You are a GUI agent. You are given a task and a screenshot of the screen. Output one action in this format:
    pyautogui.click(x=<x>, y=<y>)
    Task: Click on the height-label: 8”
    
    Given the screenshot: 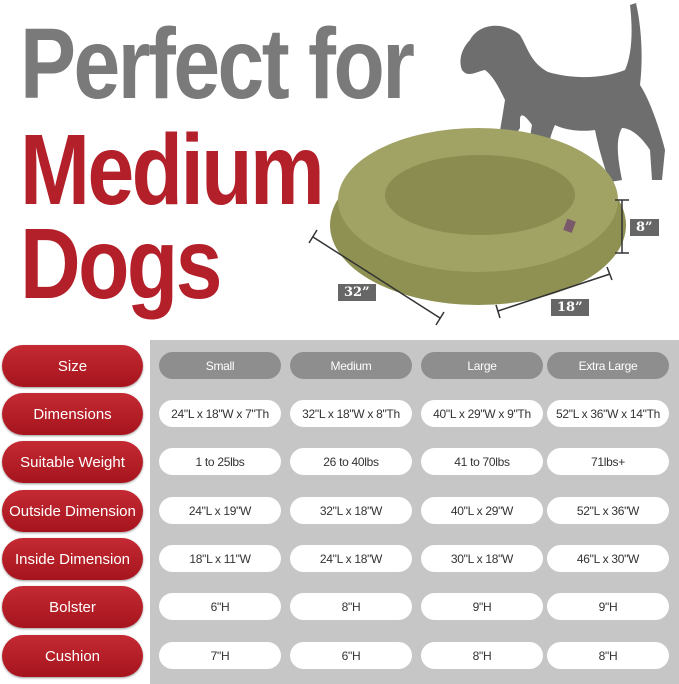 What is the action you would take?
    pyautogui.click(x=644, y=227)
    